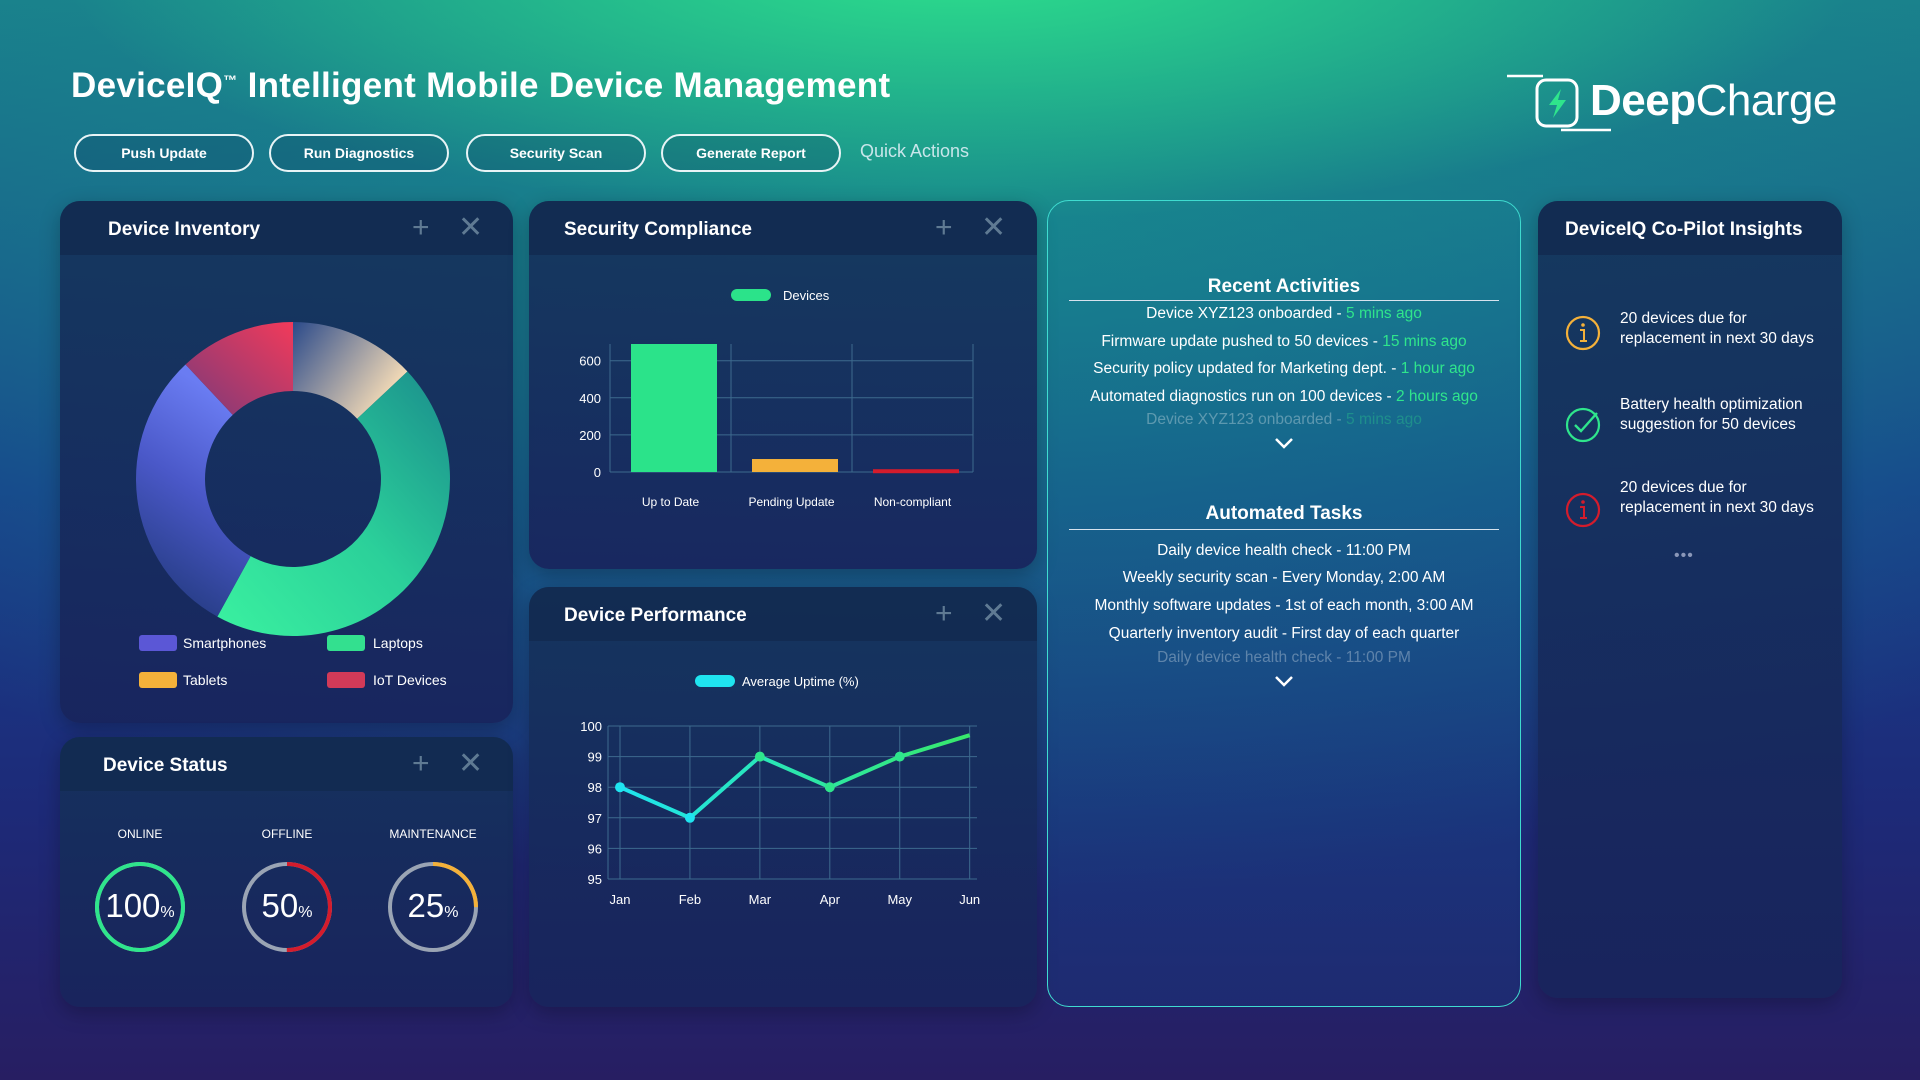  Describe the element at coordinates (595, 757) in the screenshot. I see `y-tick-label: 99` at that location.